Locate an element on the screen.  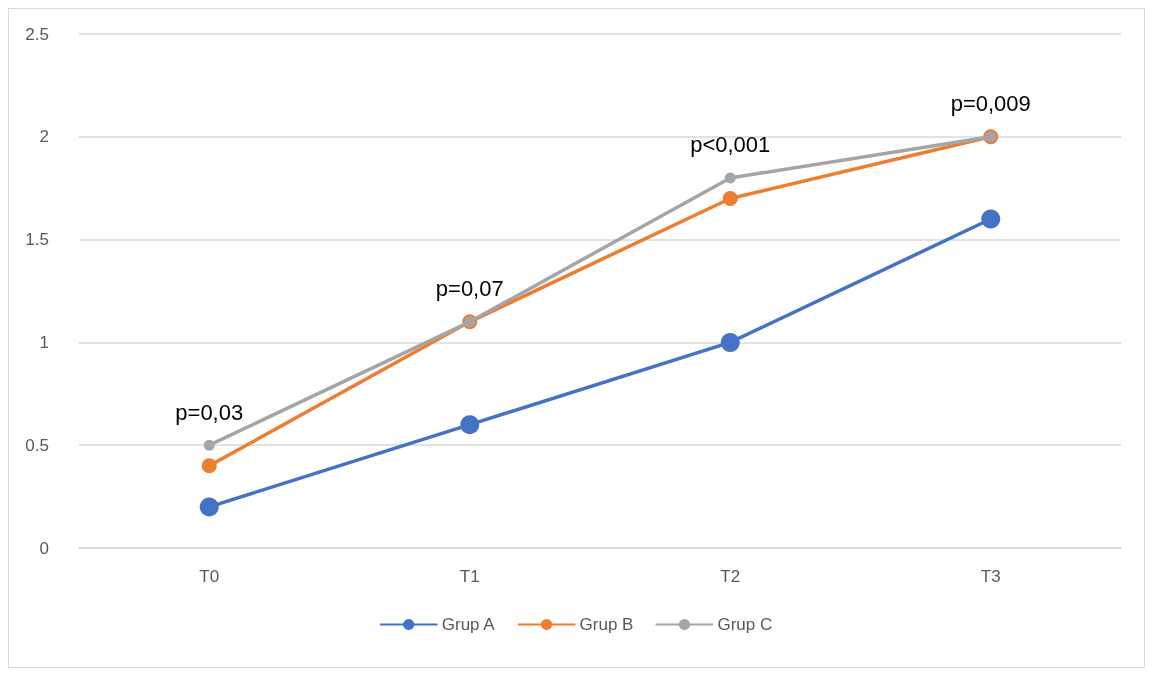
x-tick-label: T1 is located at coordinates (469, 576).